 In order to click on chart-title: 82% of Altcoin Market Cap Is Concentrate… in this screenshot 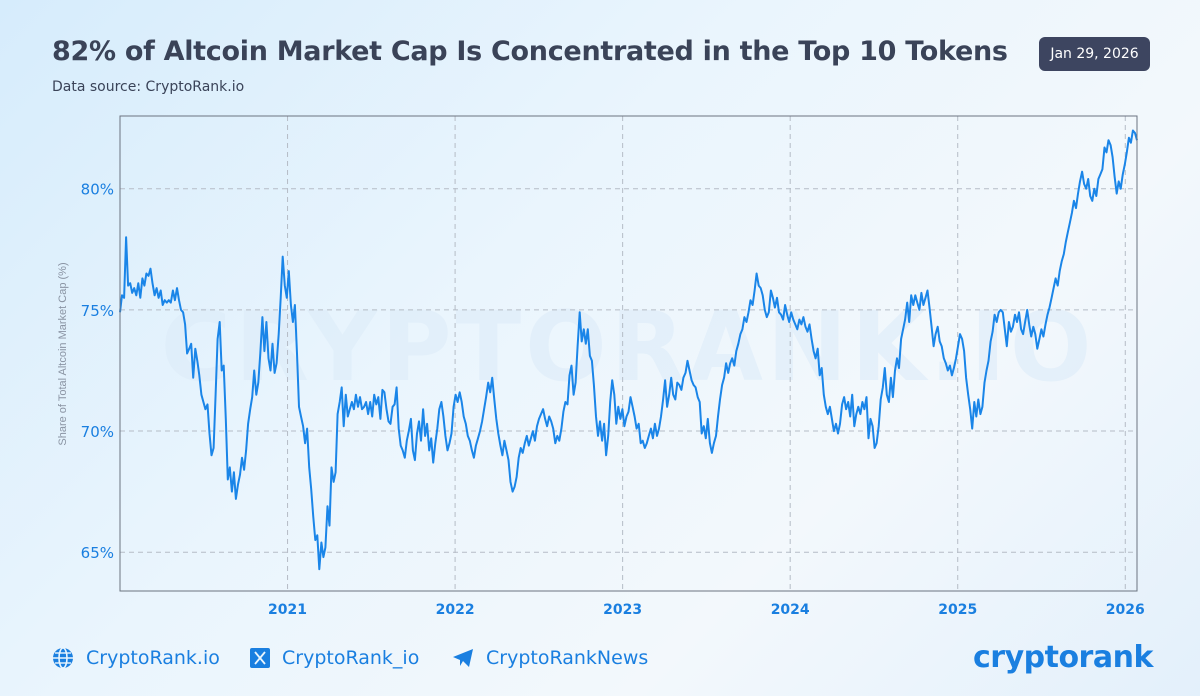, I will do `click(530, 51)`.